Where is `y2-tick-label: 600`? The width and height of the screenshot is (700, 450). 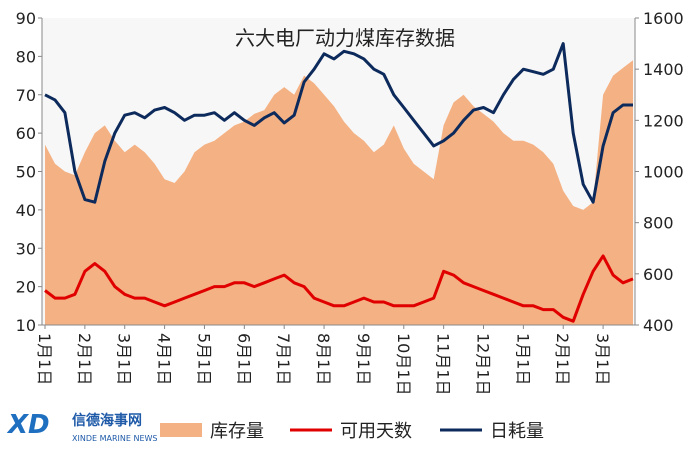
y2-tick-label: 600 is located at coordinates (658, 274).